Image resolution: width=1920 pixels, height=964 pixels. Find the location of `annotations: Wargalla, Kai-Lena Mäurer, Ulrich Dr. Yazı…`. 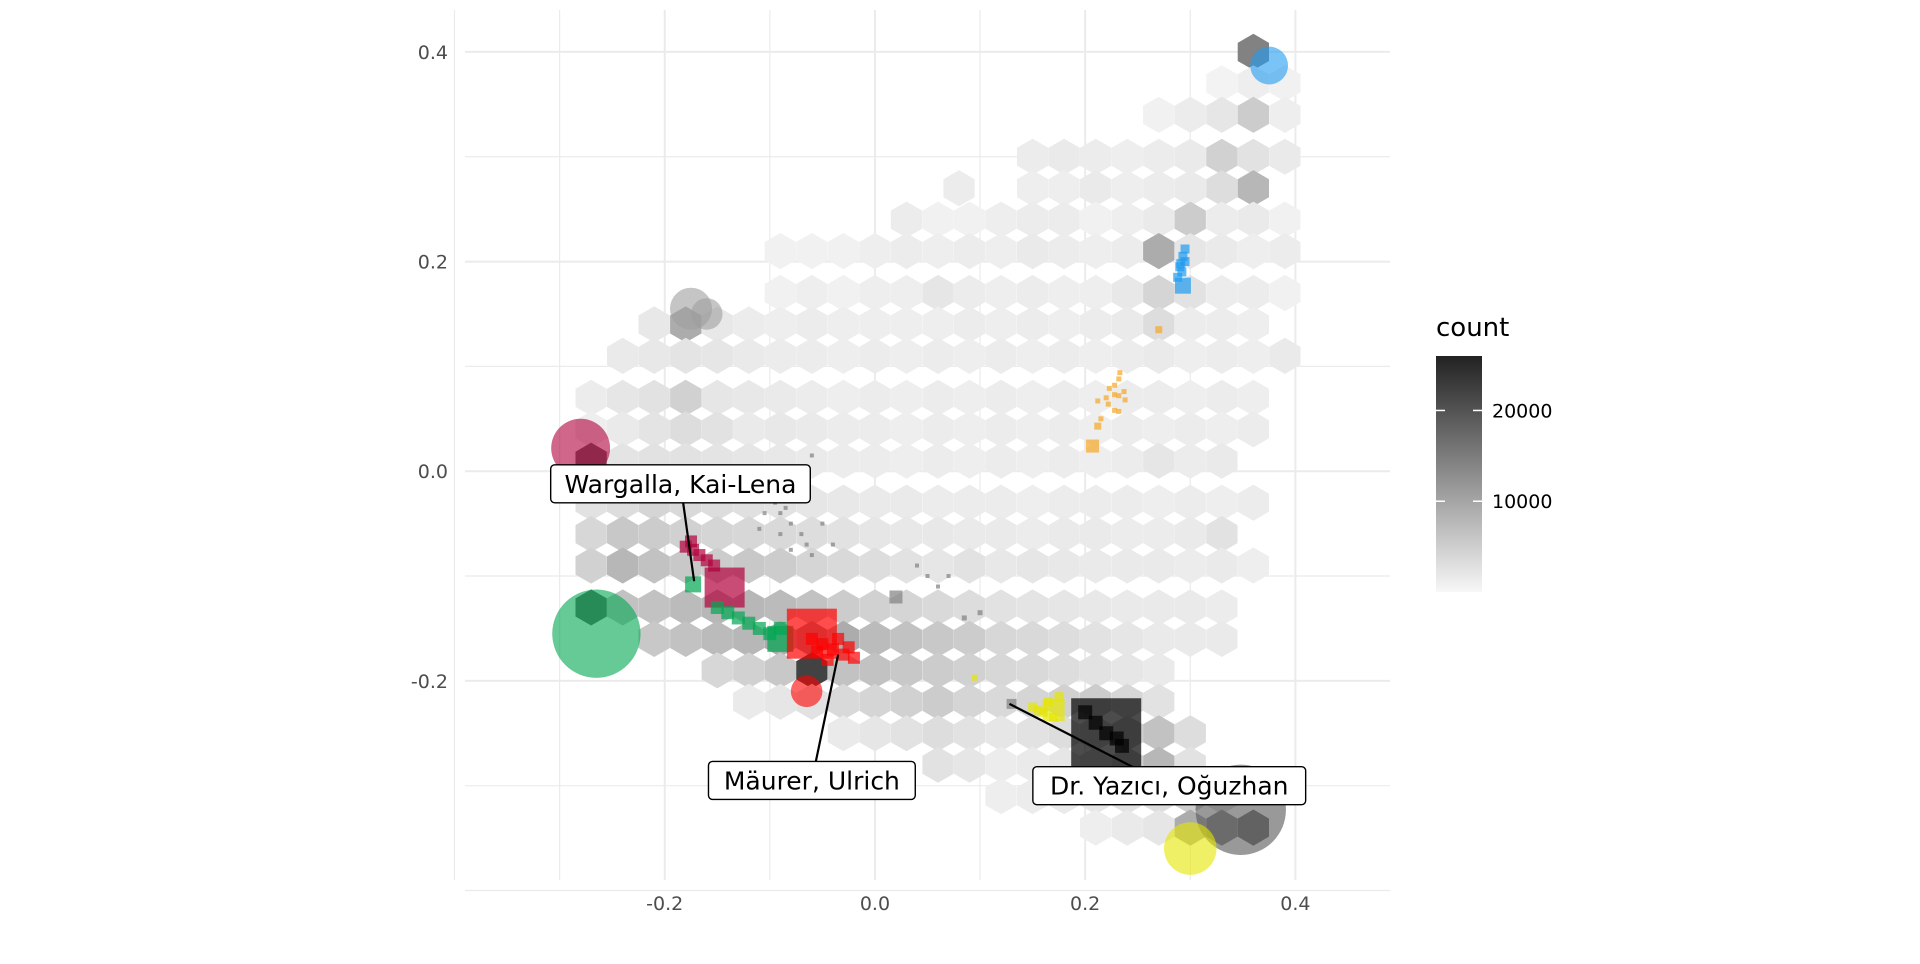

annotations: Wargalla, Kai-Lena Mäurer, Ulrich Dr. Yazı… is located at coordinates (928, 635).